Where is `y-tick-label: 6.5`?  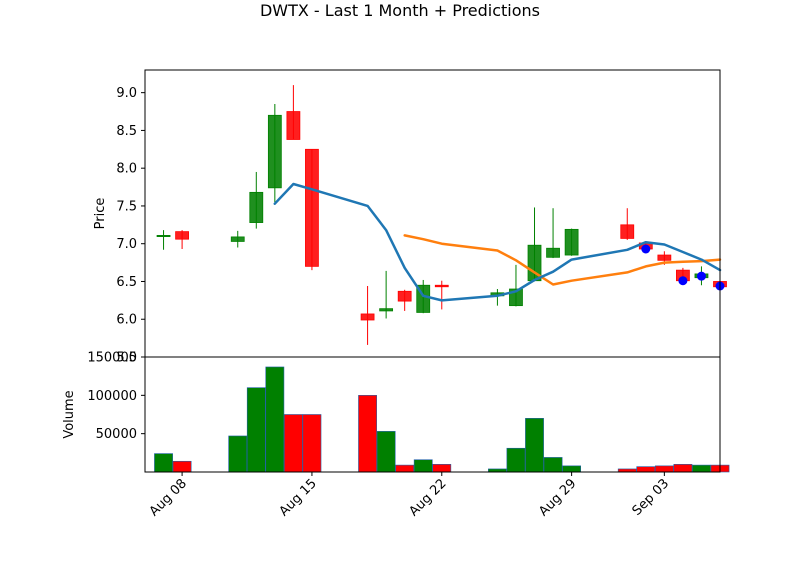
y-tick-label: 6.5 is located at coordinates (126, 282).